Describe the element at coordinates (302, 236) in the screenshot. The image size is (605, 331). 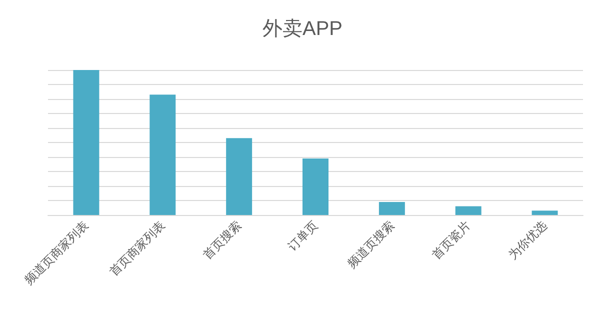
I see `x-tick-label: 订单页` at that location.